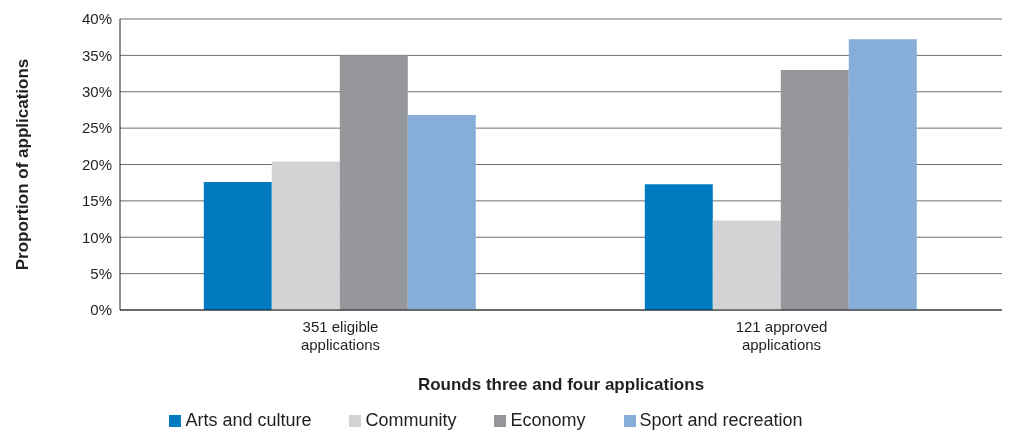 The image size is (1012, 443). What do you see at coordinates (96, 164) in the screenshot?
I see `y-tick-label: 20%` at bounding box center [96, 164].